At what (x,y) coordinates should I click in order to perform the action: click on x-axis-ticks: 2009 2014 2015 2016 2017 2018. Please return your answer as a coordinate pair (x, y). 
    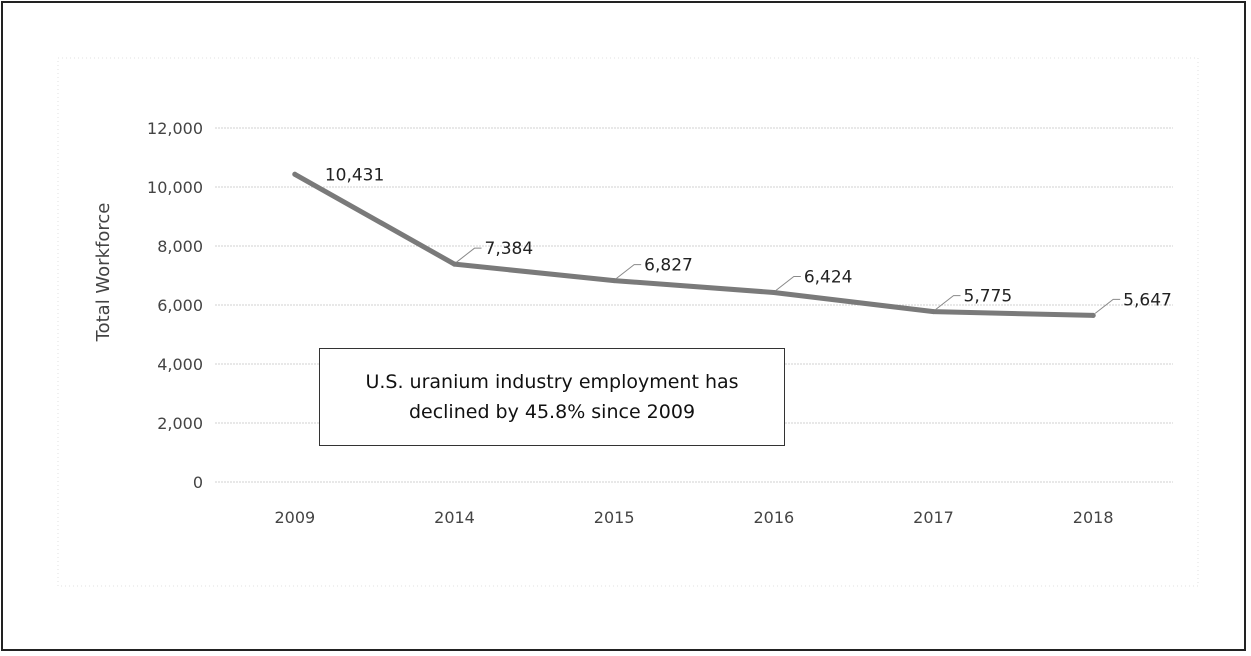
    Looking at the image, I should click on (693, 517).